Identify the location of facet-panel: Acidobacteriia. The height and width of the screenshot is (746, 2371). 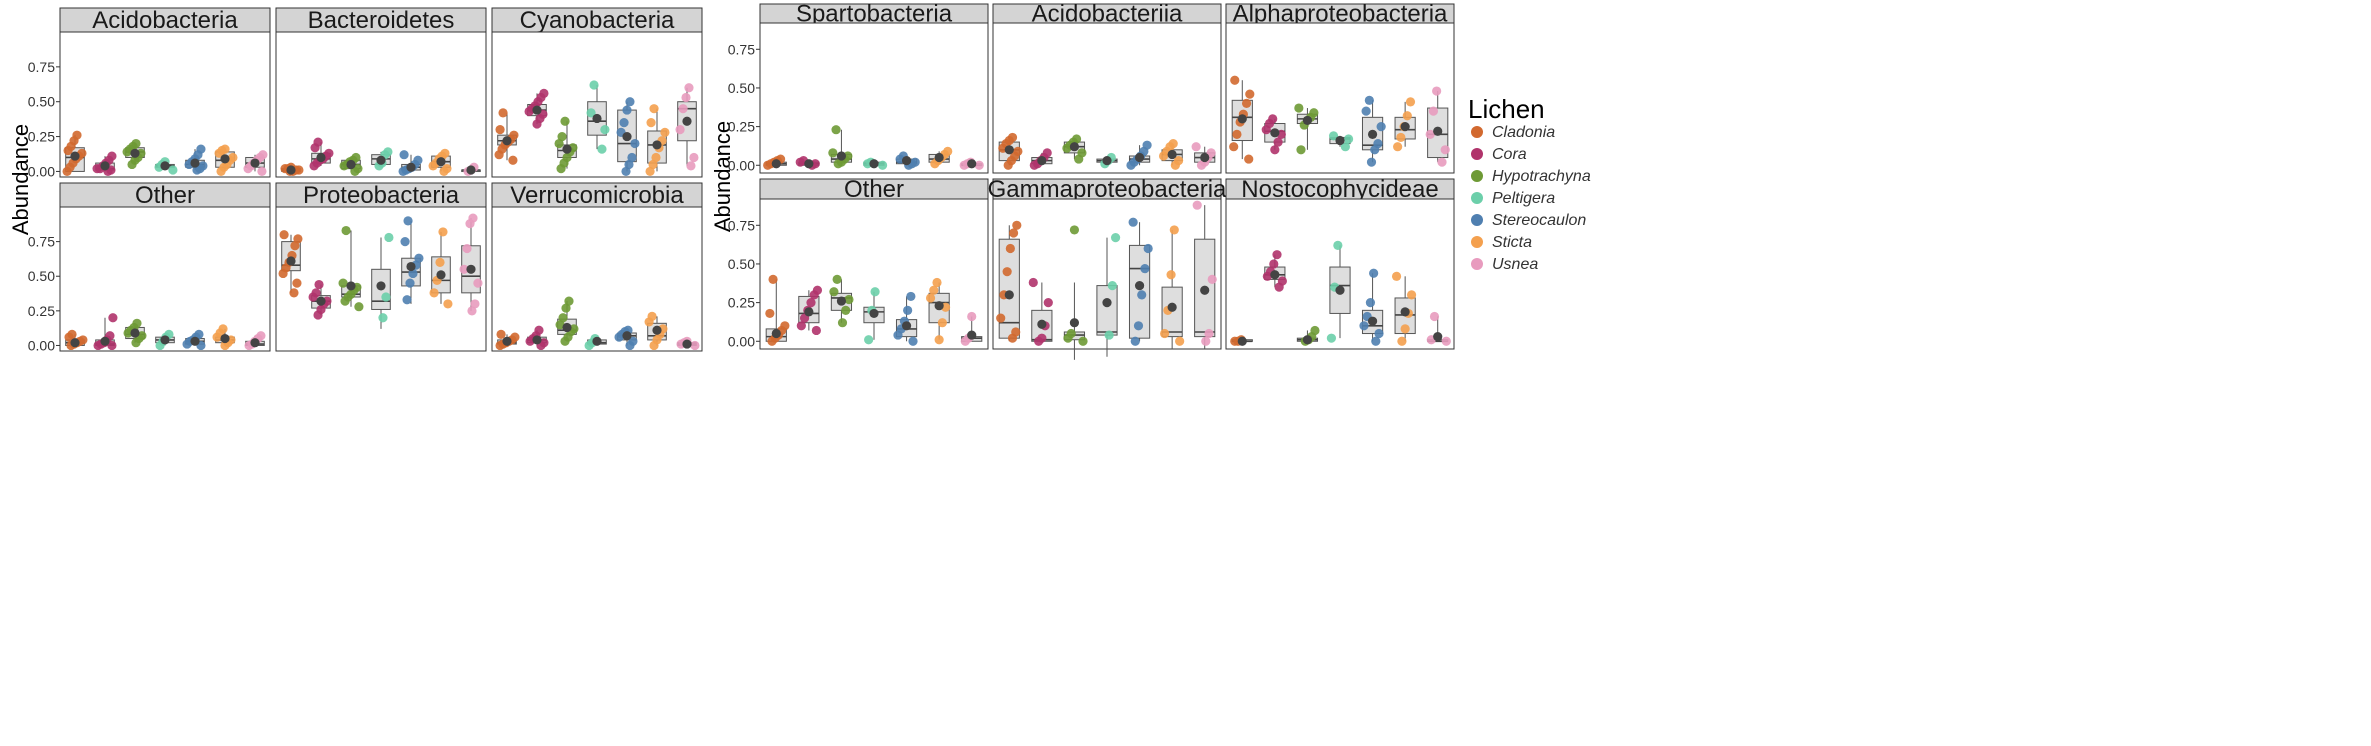
(1107, 87).